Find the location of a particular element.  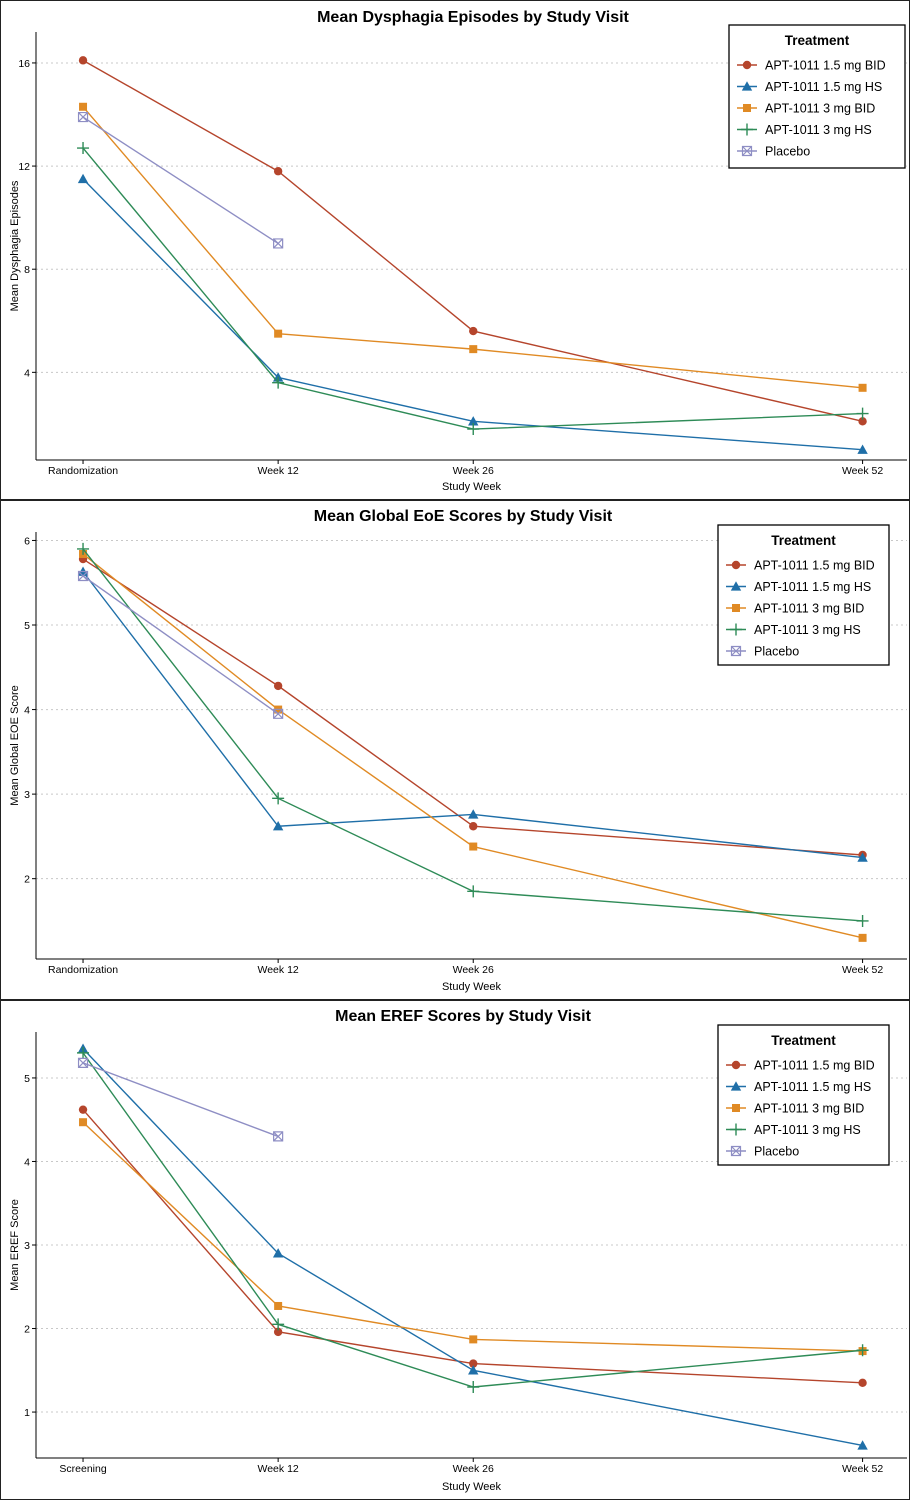

x-tick-label: Screening is located at coordinates (82, 1469).